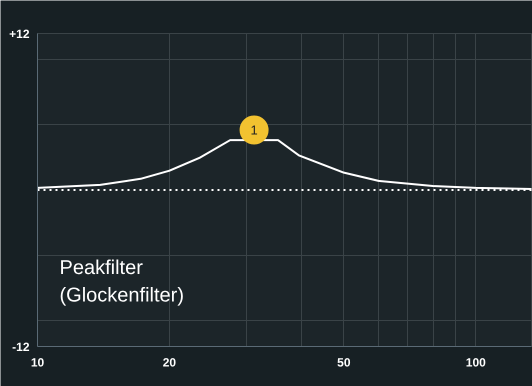 The image size is (532, 386). What do you see at coordinates (344, 363) in the screenshot?
I see `x-tick-label: 50` at bounding box center [344, 363].